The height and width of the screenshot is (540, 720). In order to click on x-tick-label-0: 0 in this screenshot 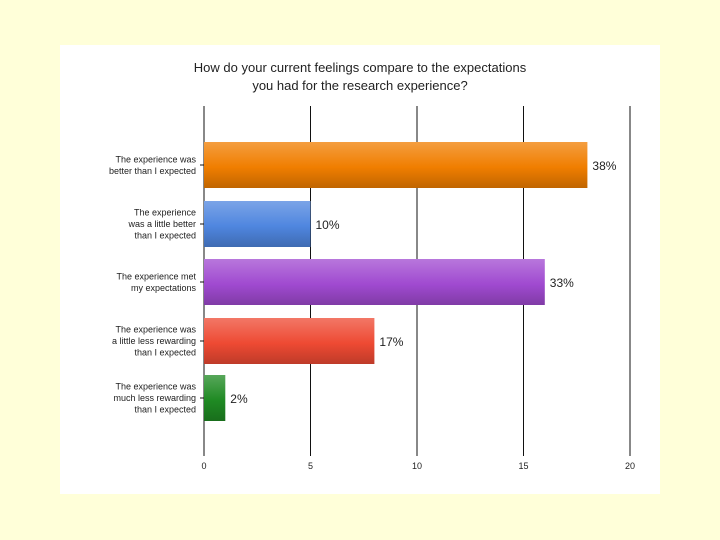, I will do `click(203, 466)`.